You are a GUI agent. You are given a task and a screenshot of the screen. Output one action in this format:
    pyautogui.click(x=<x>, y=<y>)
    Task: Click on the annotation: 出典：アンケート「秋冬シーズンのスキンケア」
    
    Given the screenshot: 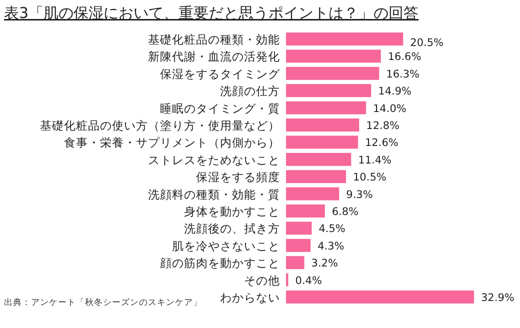 What is the action you would take?
    pyautogui.click(x=103, y=303)
    